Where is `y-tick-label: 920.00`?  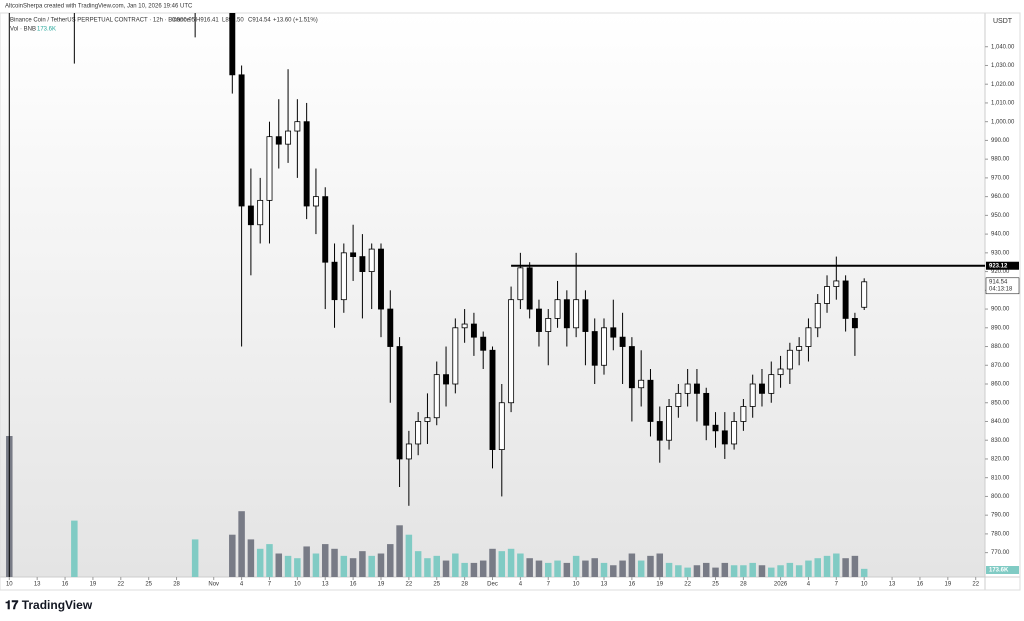 y-tick-label: 920.00 is located at coordinates (1000, 272).